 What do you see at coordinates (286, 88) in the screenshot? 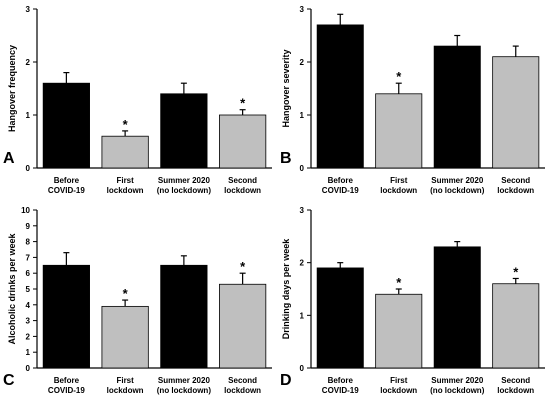
I see `y-axis-label: Hangover severity` at bounding box center [286, 88].